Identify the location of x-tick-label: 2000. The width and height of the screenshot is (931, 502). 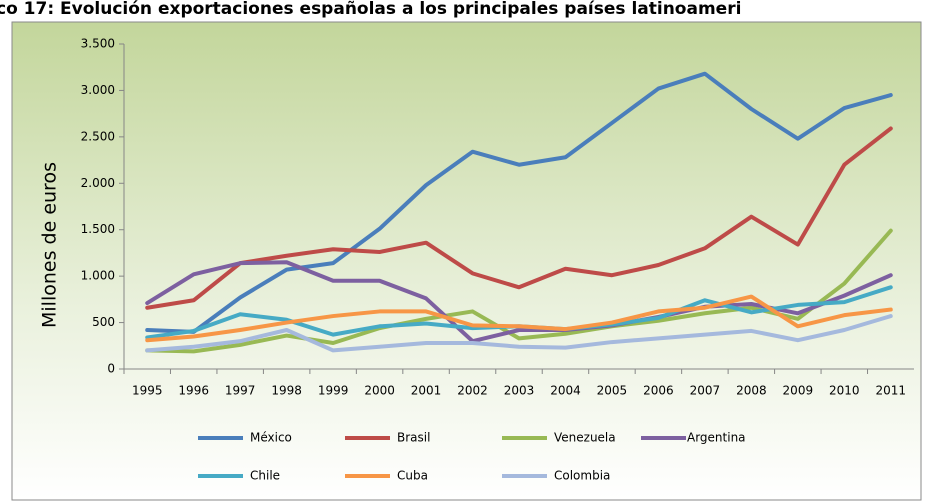
(379, 391).